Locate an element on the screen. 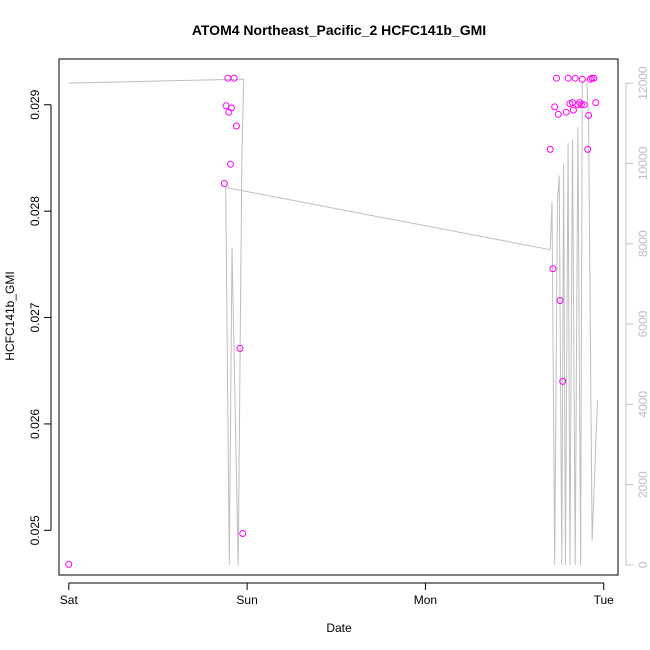 This screenshot has height=650, width=650. x-tick-label: Tue is located at coordinates (604, 600).